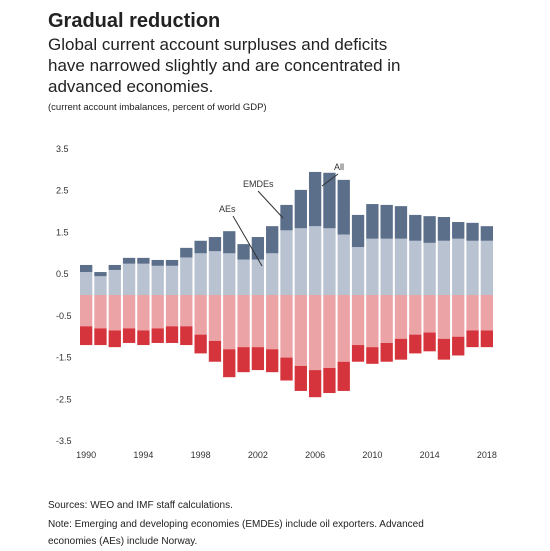 The width and height of the screenshot is (550, 551). What do you see at coordinates (62, 149) in the screenshot?
I see `y-tick-label: 3.5` at bounding box center [62, 149].